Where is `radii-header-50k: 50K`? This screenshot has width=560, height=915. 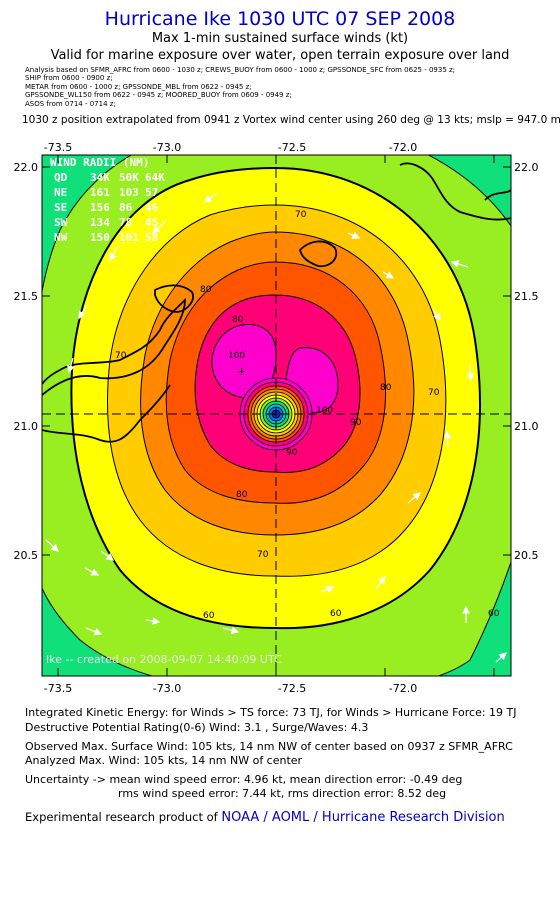 radii-header-50k: 50K is located at coordinates (129, 177).